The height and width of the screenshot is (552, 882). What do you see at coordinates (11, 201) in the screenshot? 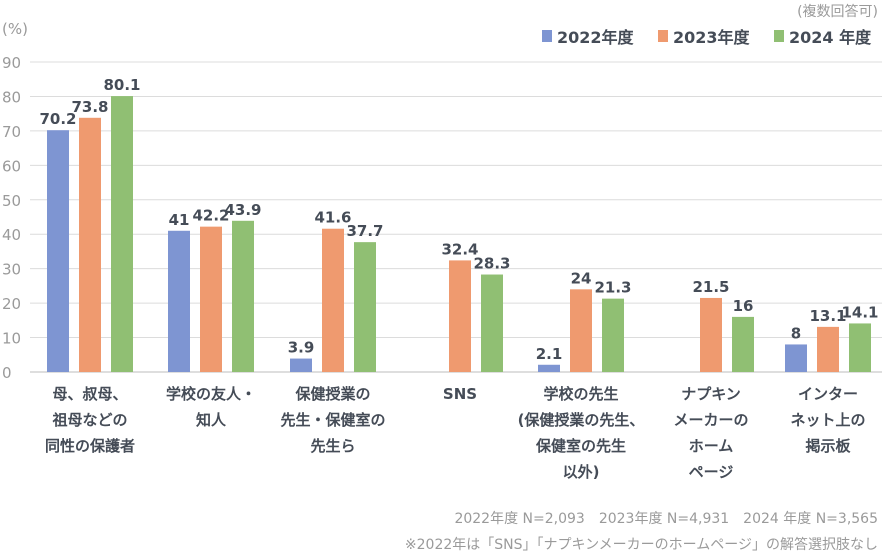
I see `y-tick-label: 50` at bounding box center [11, 201].